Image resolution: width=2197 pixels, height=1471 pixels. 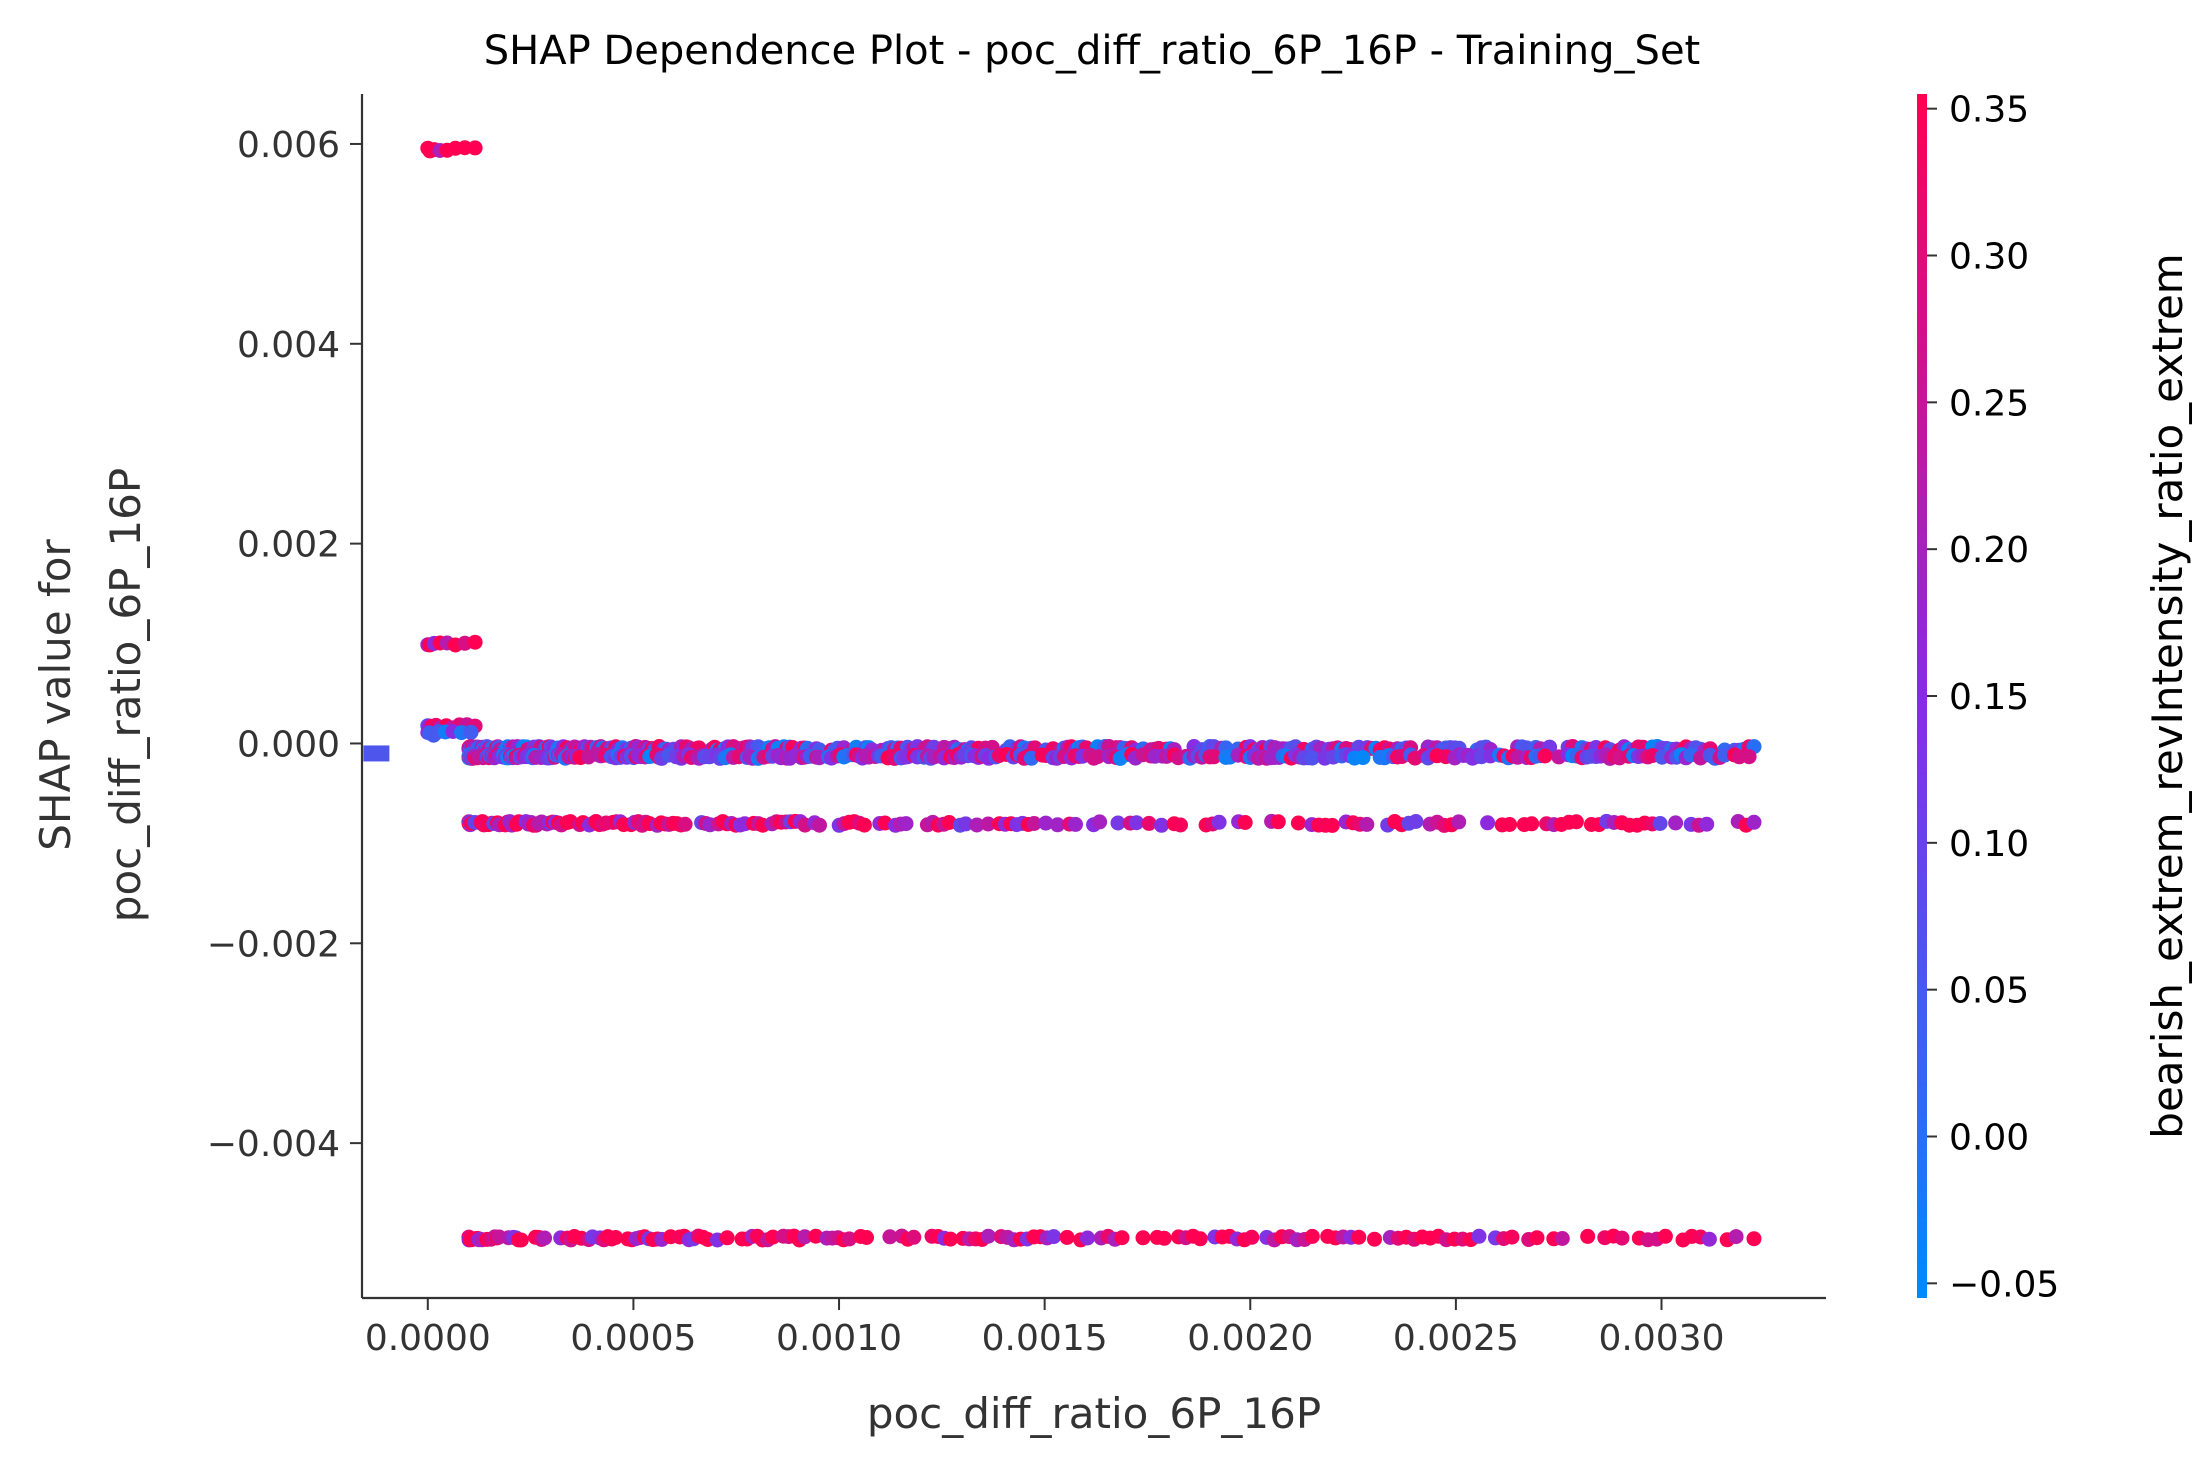 What do you see at coordinates (2167, 695) in the screenshot?
I see `colorbar-label: bearish_extrem_revIntensity_ratio_extrem` at bounding box center [2167, 695].